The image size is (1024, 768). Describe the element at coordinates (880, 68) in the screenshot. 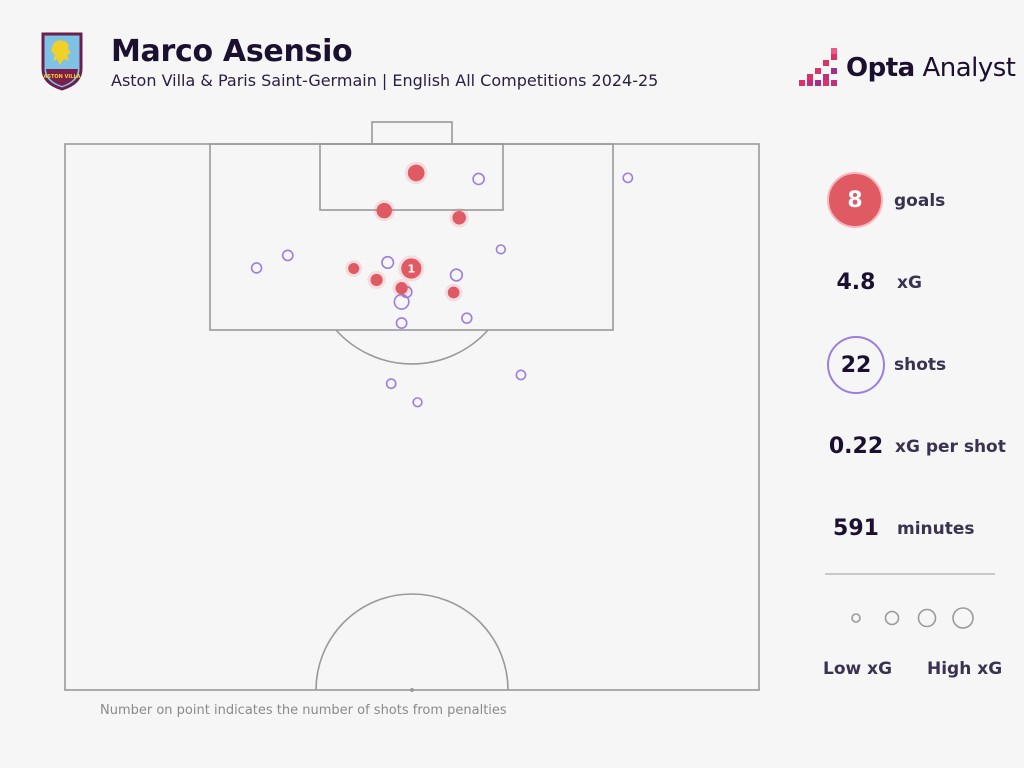

I see `brand-name-bold: Opta` at that location.